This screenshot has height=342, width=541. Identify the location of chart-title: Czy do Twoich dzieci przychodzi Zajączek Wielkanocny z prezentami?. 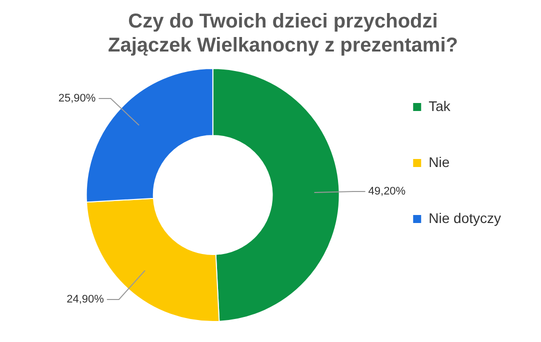
(283, 33).